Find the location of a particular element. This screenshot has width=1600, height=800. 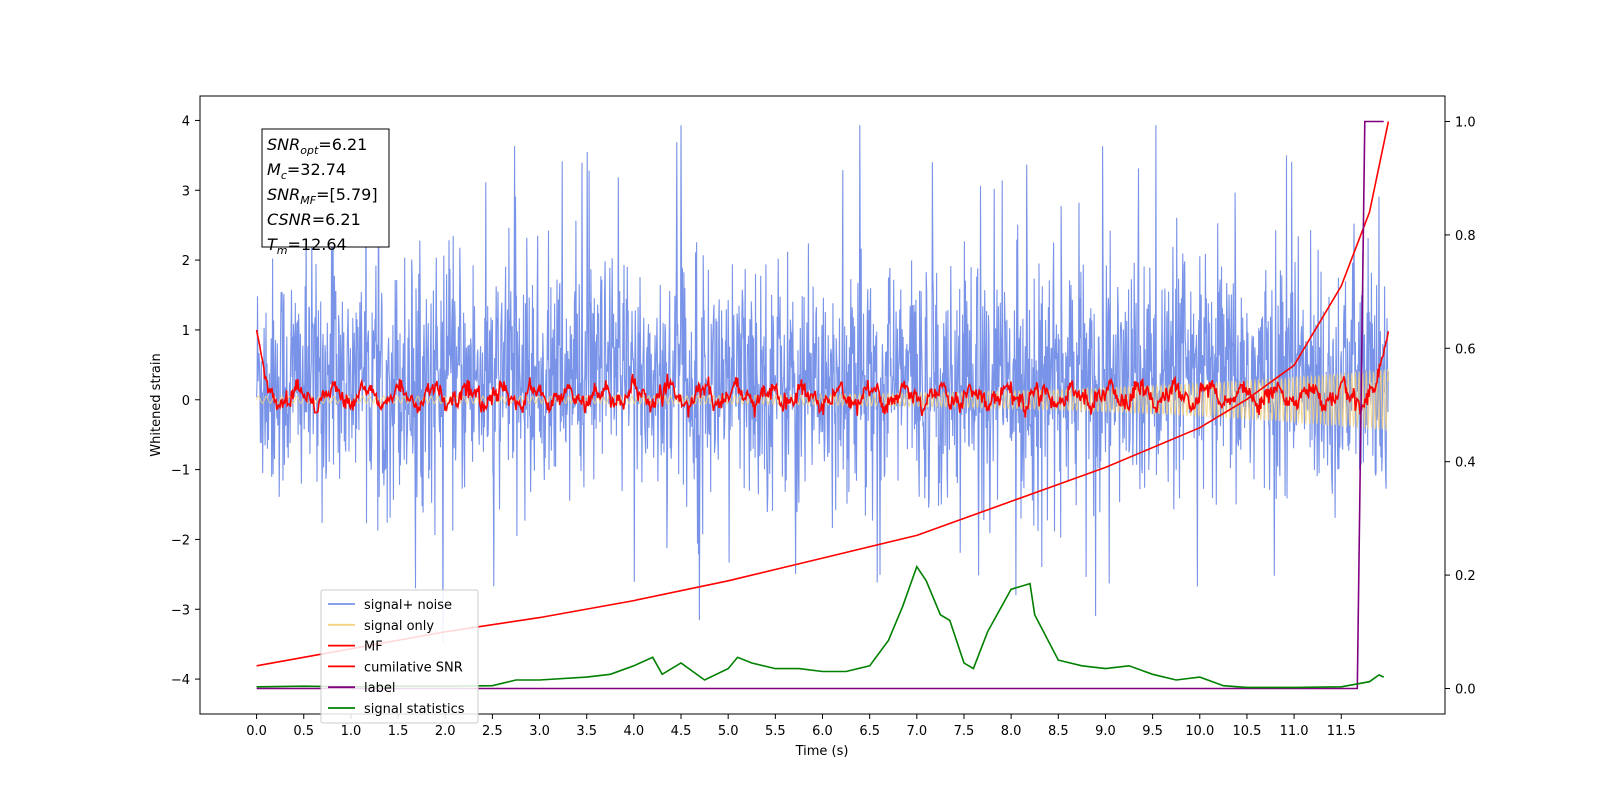

x-tick-label: 7.0 is located at coordinates (916, 731).